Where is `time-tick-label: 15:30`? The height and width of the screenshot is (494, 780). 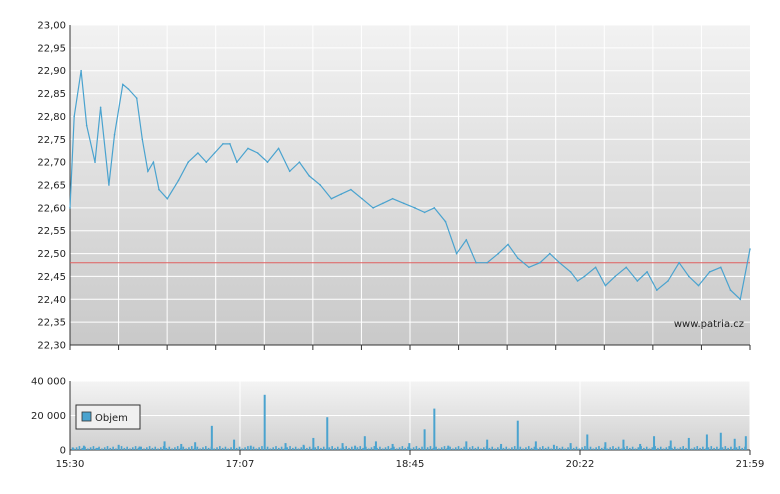 time-tick-label: 15:30 is located at coordinates (70, 464).